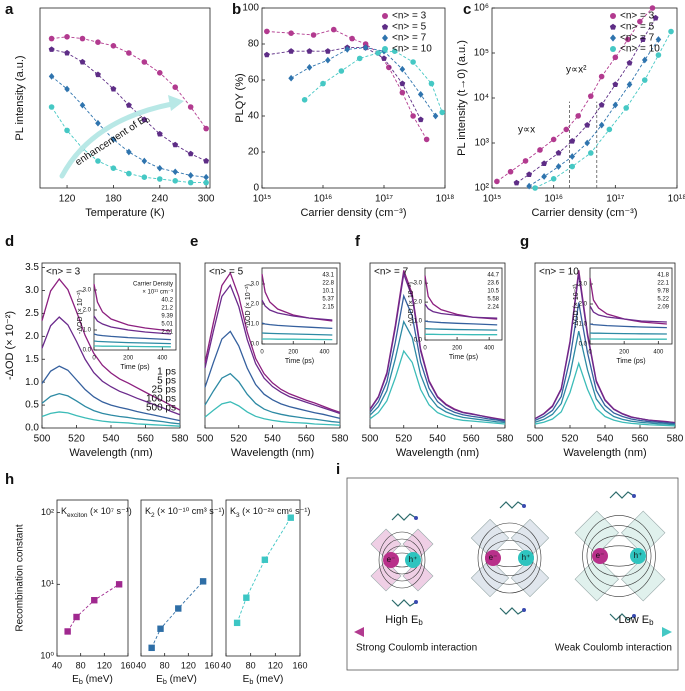 This screenshot has width=685, height=691. I want to click on plot-frame, so click(631, 306).